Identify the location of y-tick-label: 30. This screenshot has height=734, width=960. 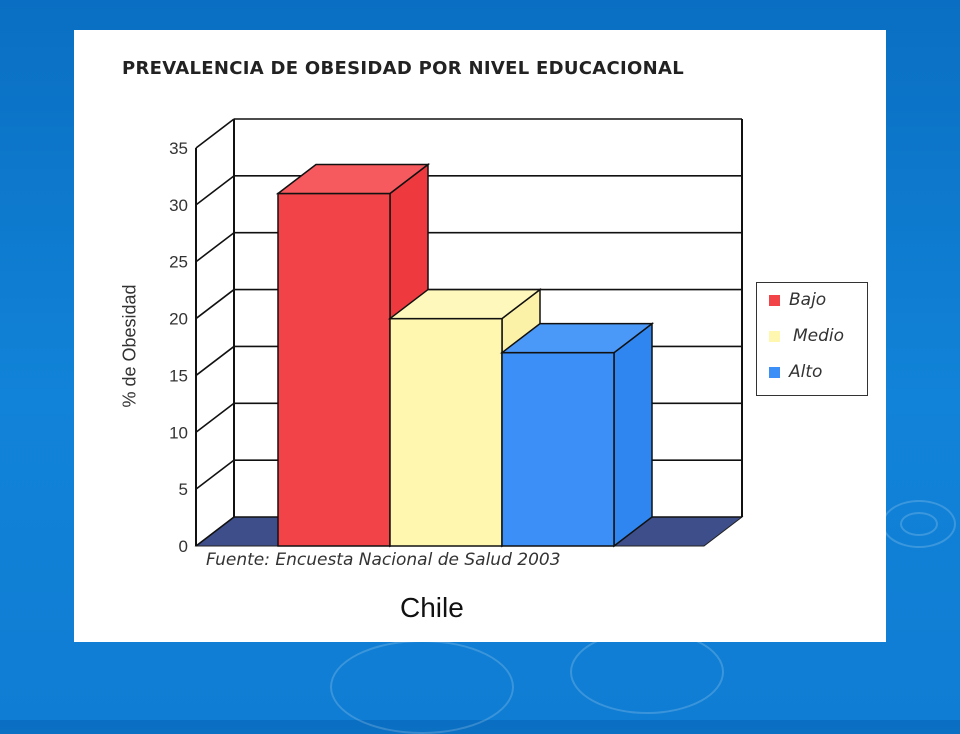
(178, 205).